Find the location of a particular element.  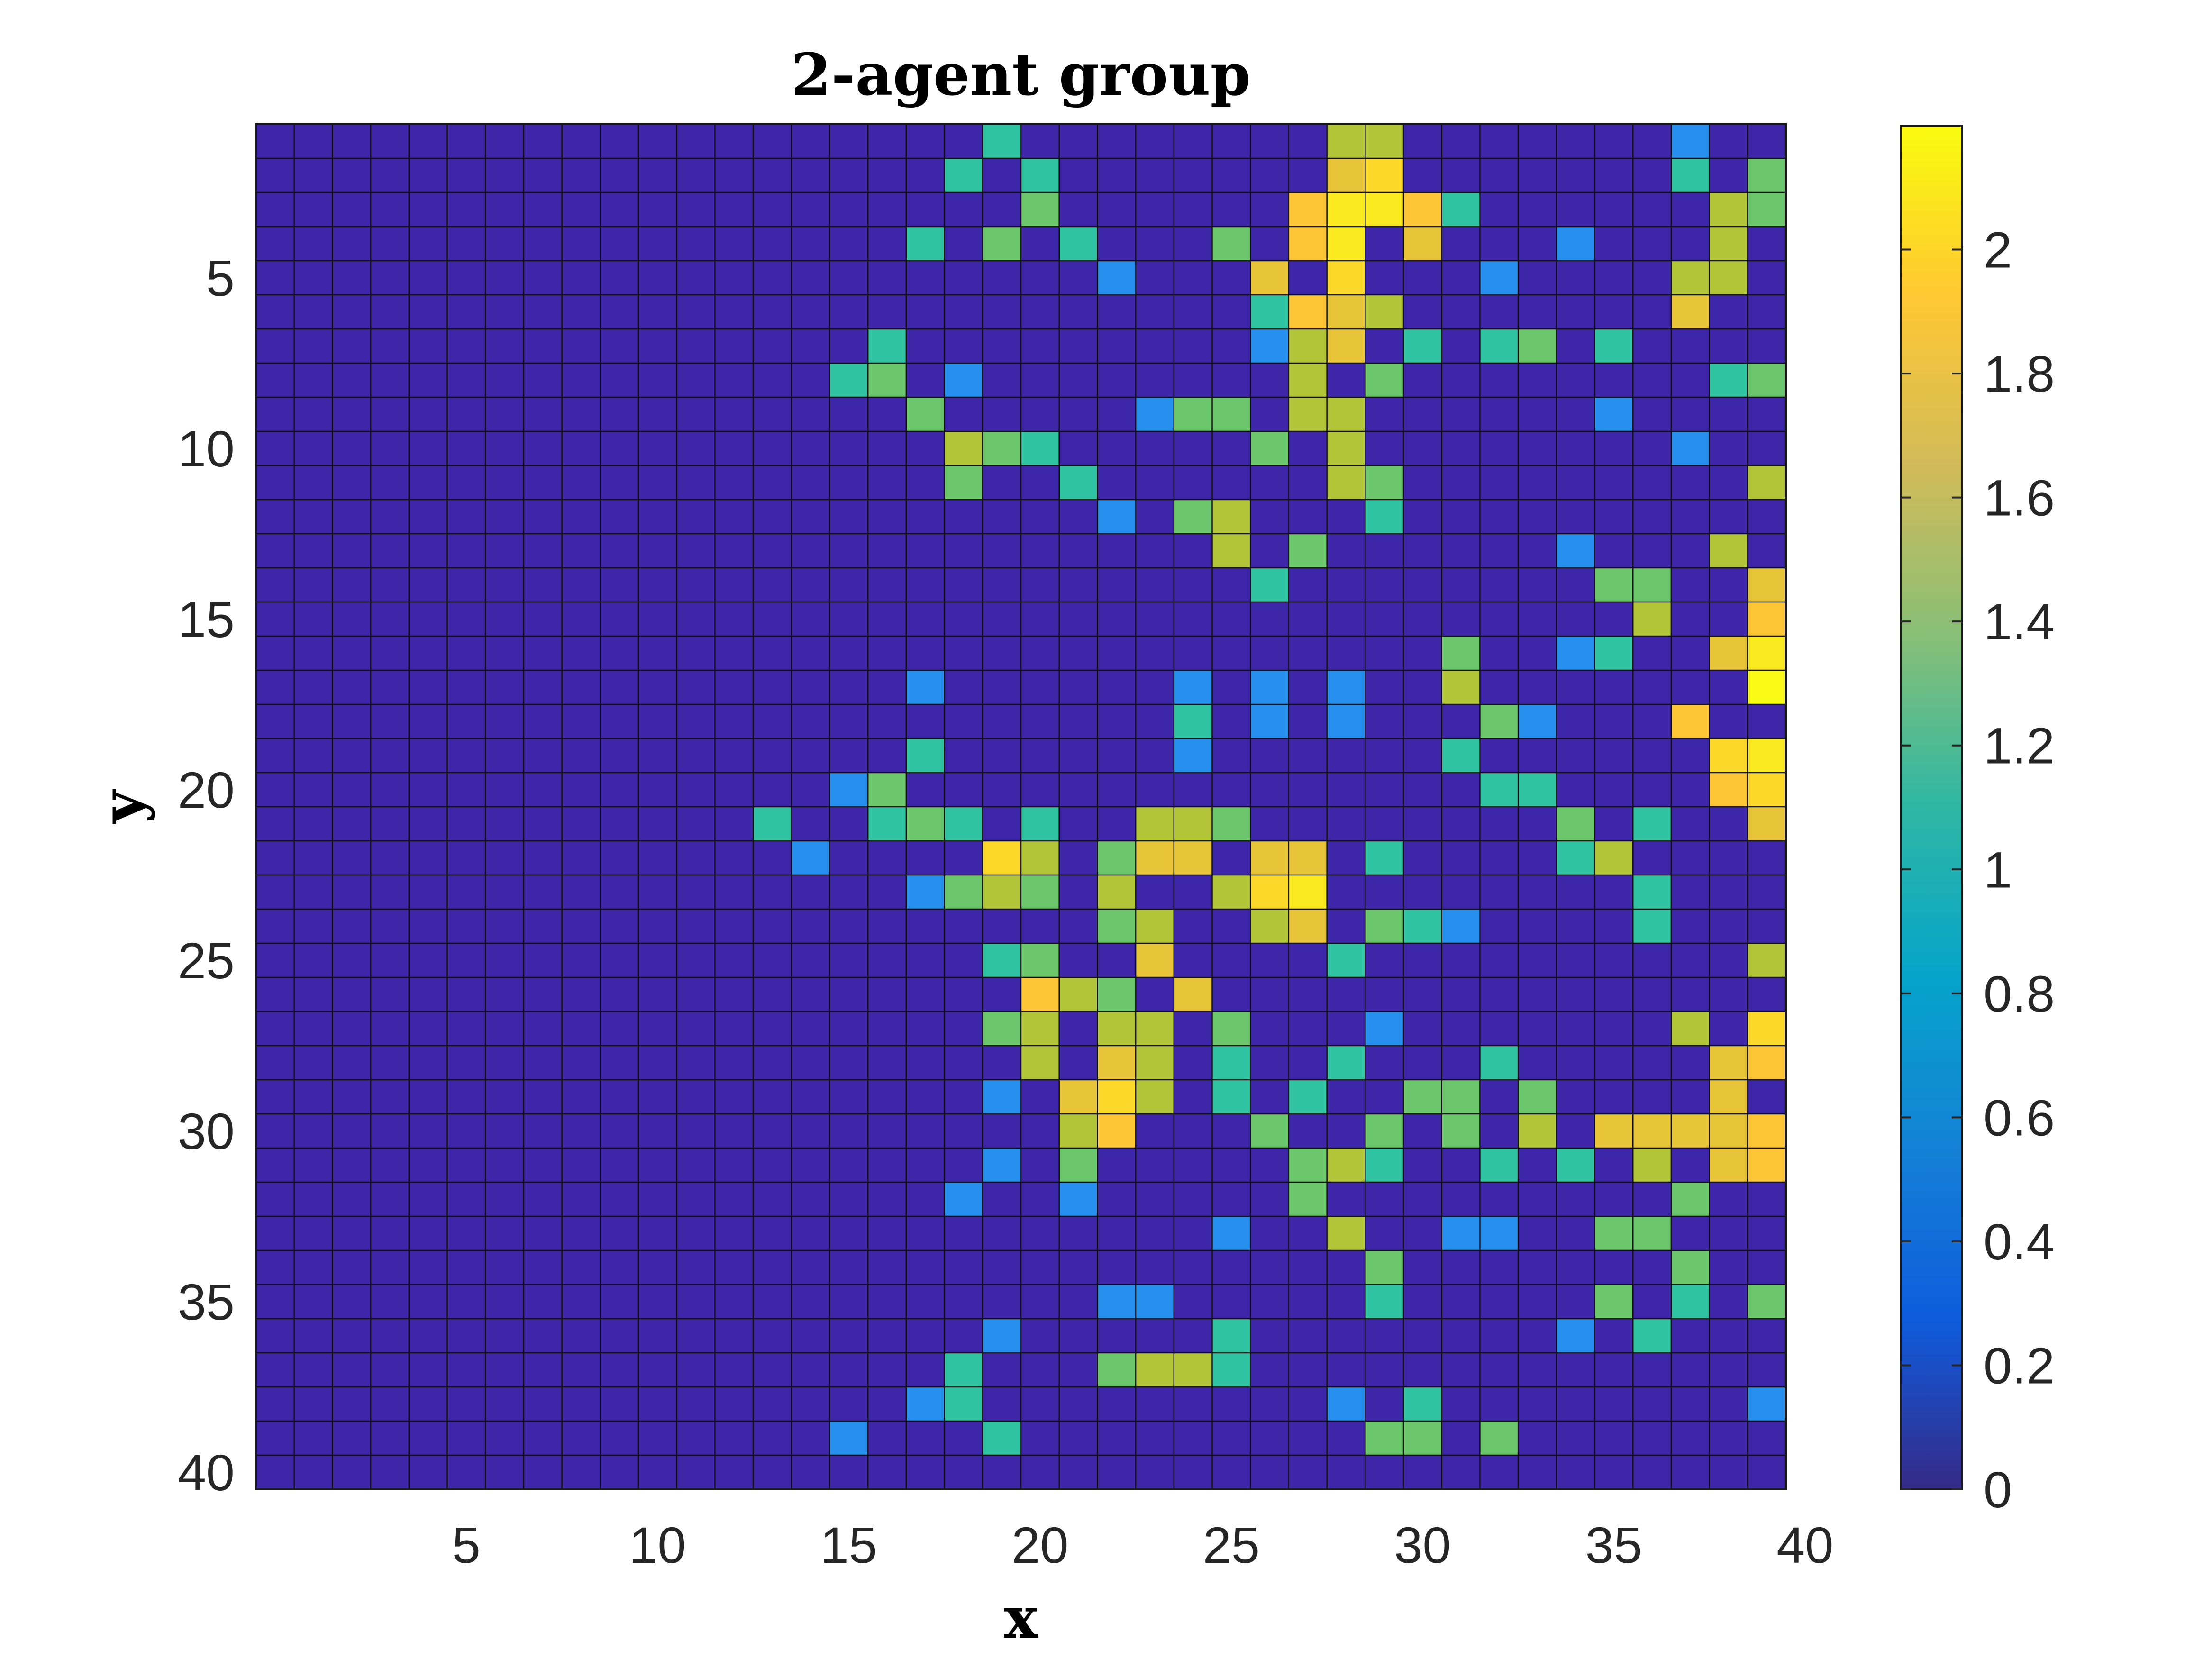

colorbar-tick-label: 1 is located at coordinates (1998, 869).